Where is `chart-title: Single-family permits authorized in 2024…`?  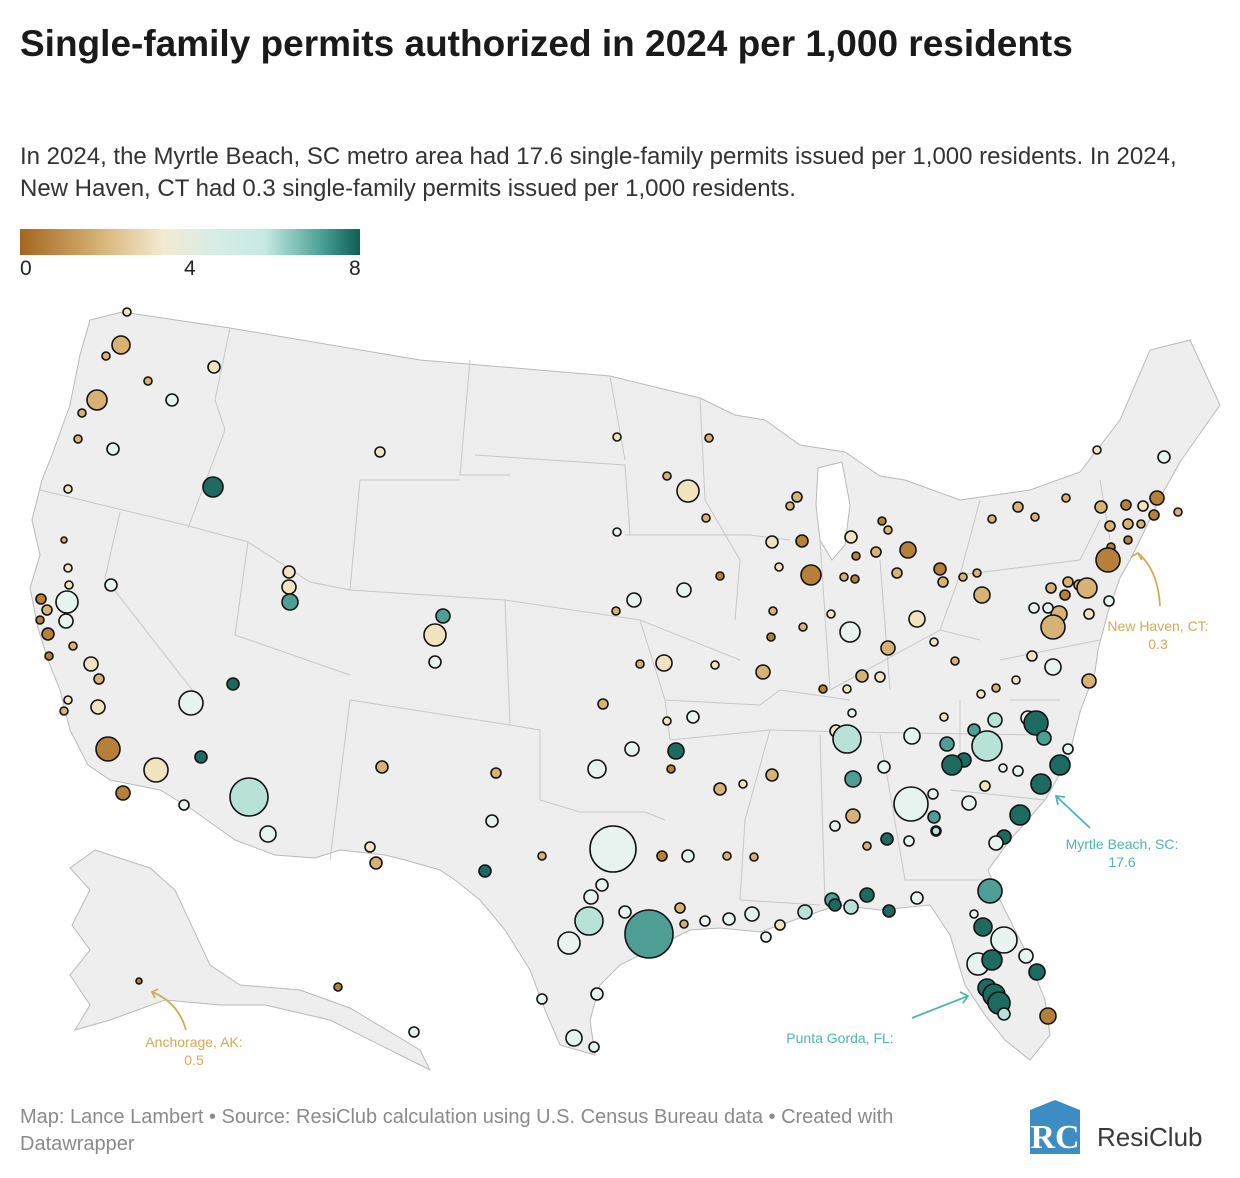
chart-title: Single-family permits authorized in 2024… is located at coordinates (546, 43).